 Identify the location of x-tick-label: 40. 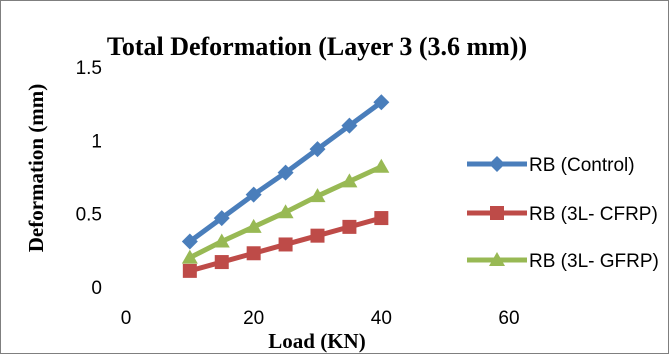
(381, 318).